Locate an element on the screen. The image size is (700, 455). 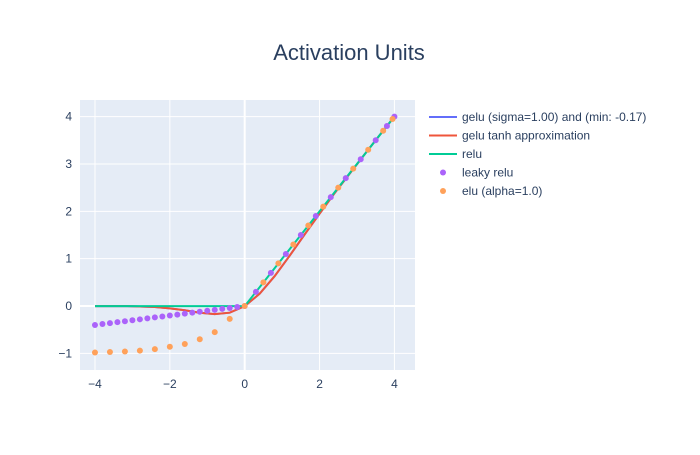
y-tick-label: −1 is located at coordinates (65, 353).